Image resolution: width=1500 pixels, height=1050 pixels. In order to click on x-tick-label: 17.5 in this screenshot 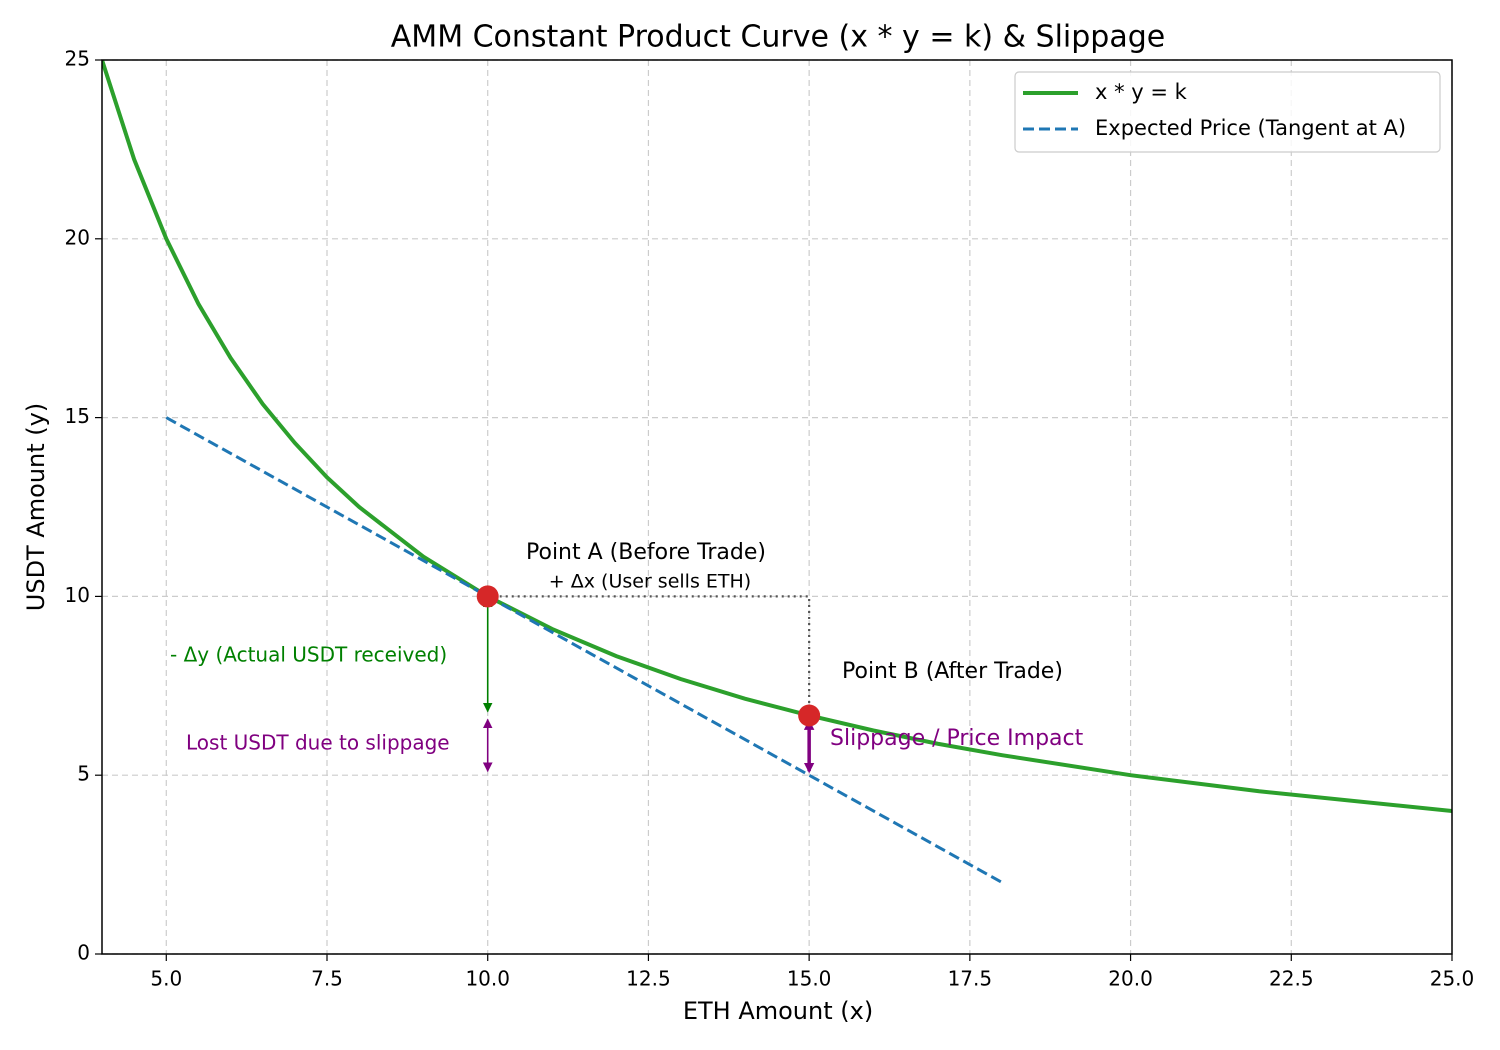, I will do `click(970, 979)`.